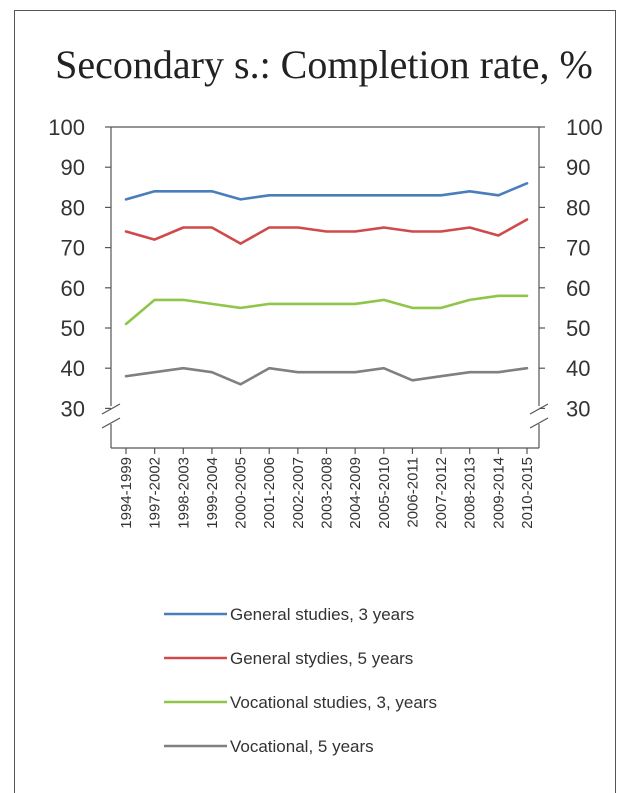 The width and height of the screenshot is (621, 793). What do you see at coordinates (73, 288) in the screenshot?
I see `y-tick-label-left: 60` at bounding box center [73, 288].